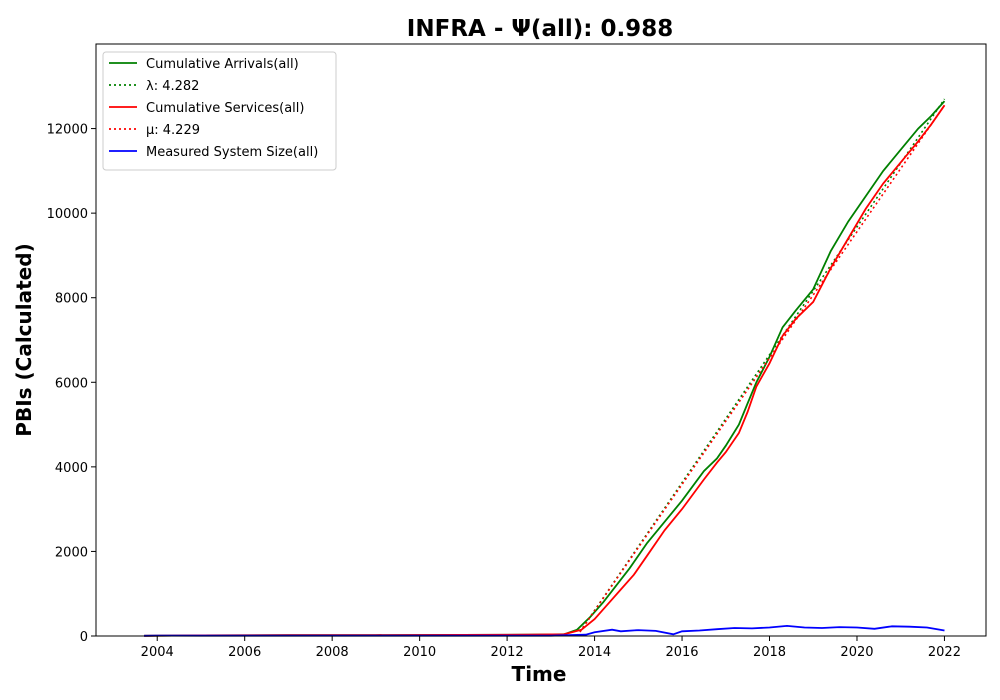  I want to click on y-axis: 0 2000 4000 6000 8000 10000 12000, so click(71, 384).